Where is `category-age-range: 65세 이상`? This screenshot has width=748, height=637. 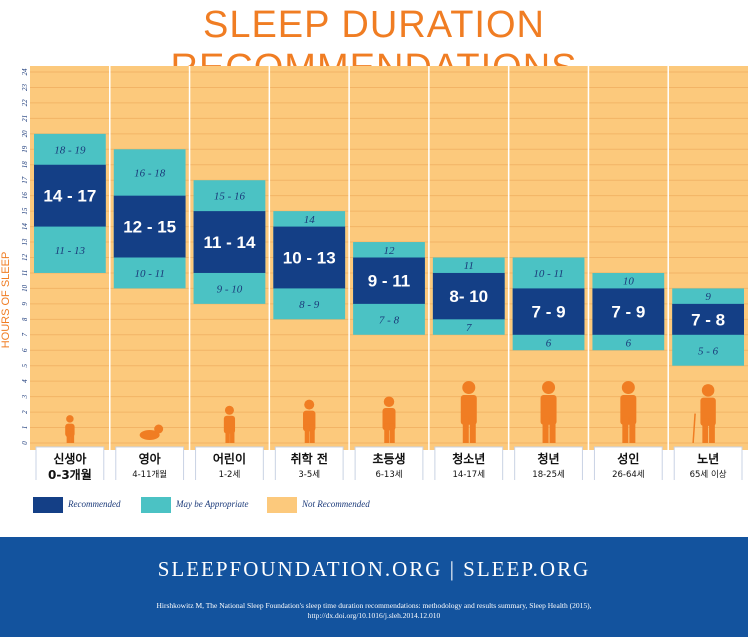
category-age-range: 65세 이상 is located at coordinates (708, 474).